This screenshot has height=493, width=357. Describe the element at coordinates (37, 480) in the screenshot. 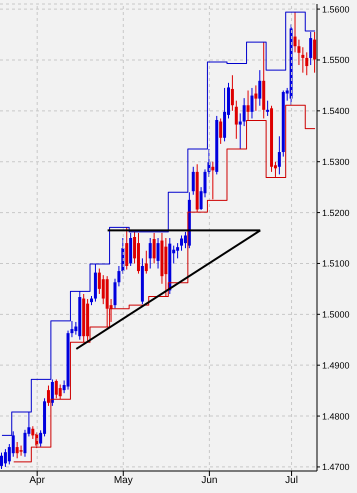

I see `x-tick-label: Apr` at that location.